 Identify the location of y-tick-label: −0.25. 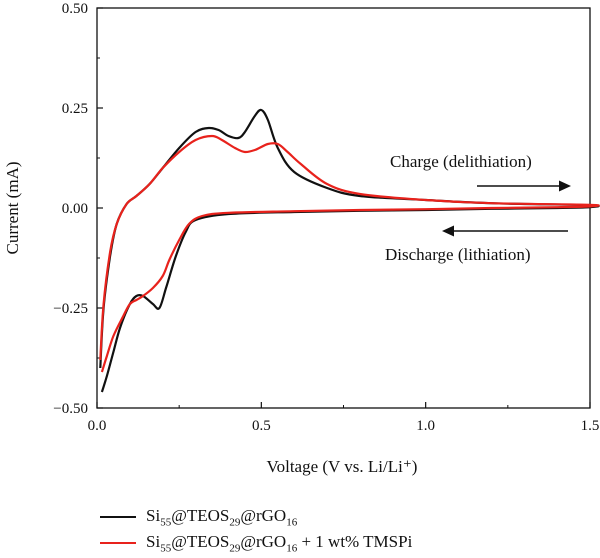
(70, 309).